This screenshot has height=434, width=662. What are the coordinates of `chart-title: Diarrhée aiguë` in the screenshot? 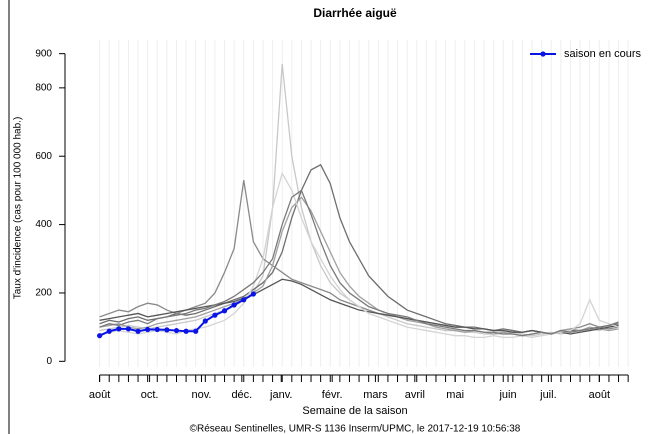 It's located at (355, 13).